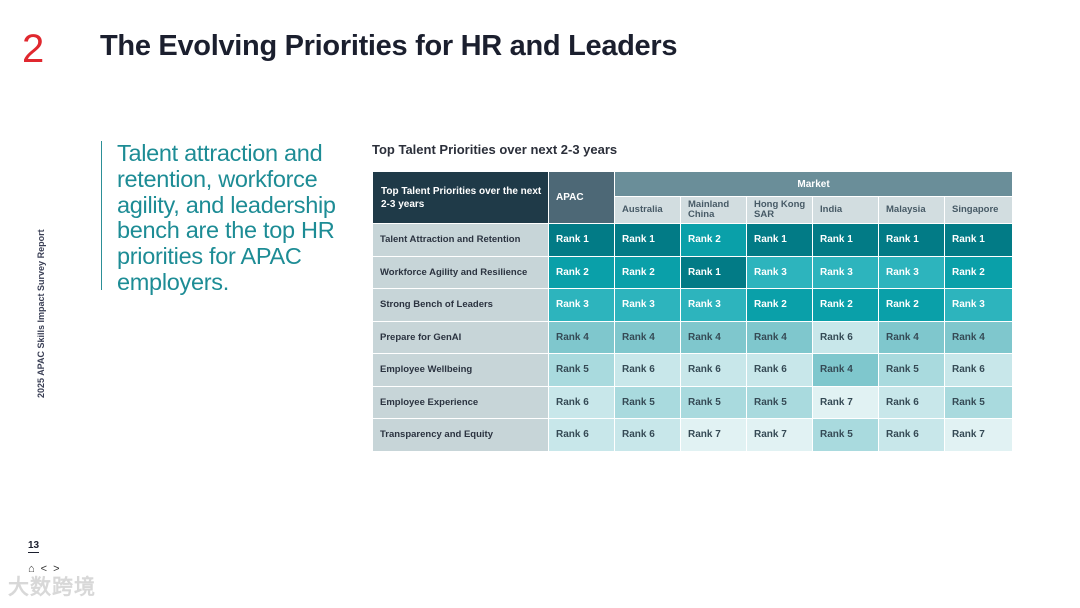 The image size is (1080, 608). Describe the element at coordinates (460, 305) in the screenshot. I see `priority-label: Strong Bench of Leaders` at that location.